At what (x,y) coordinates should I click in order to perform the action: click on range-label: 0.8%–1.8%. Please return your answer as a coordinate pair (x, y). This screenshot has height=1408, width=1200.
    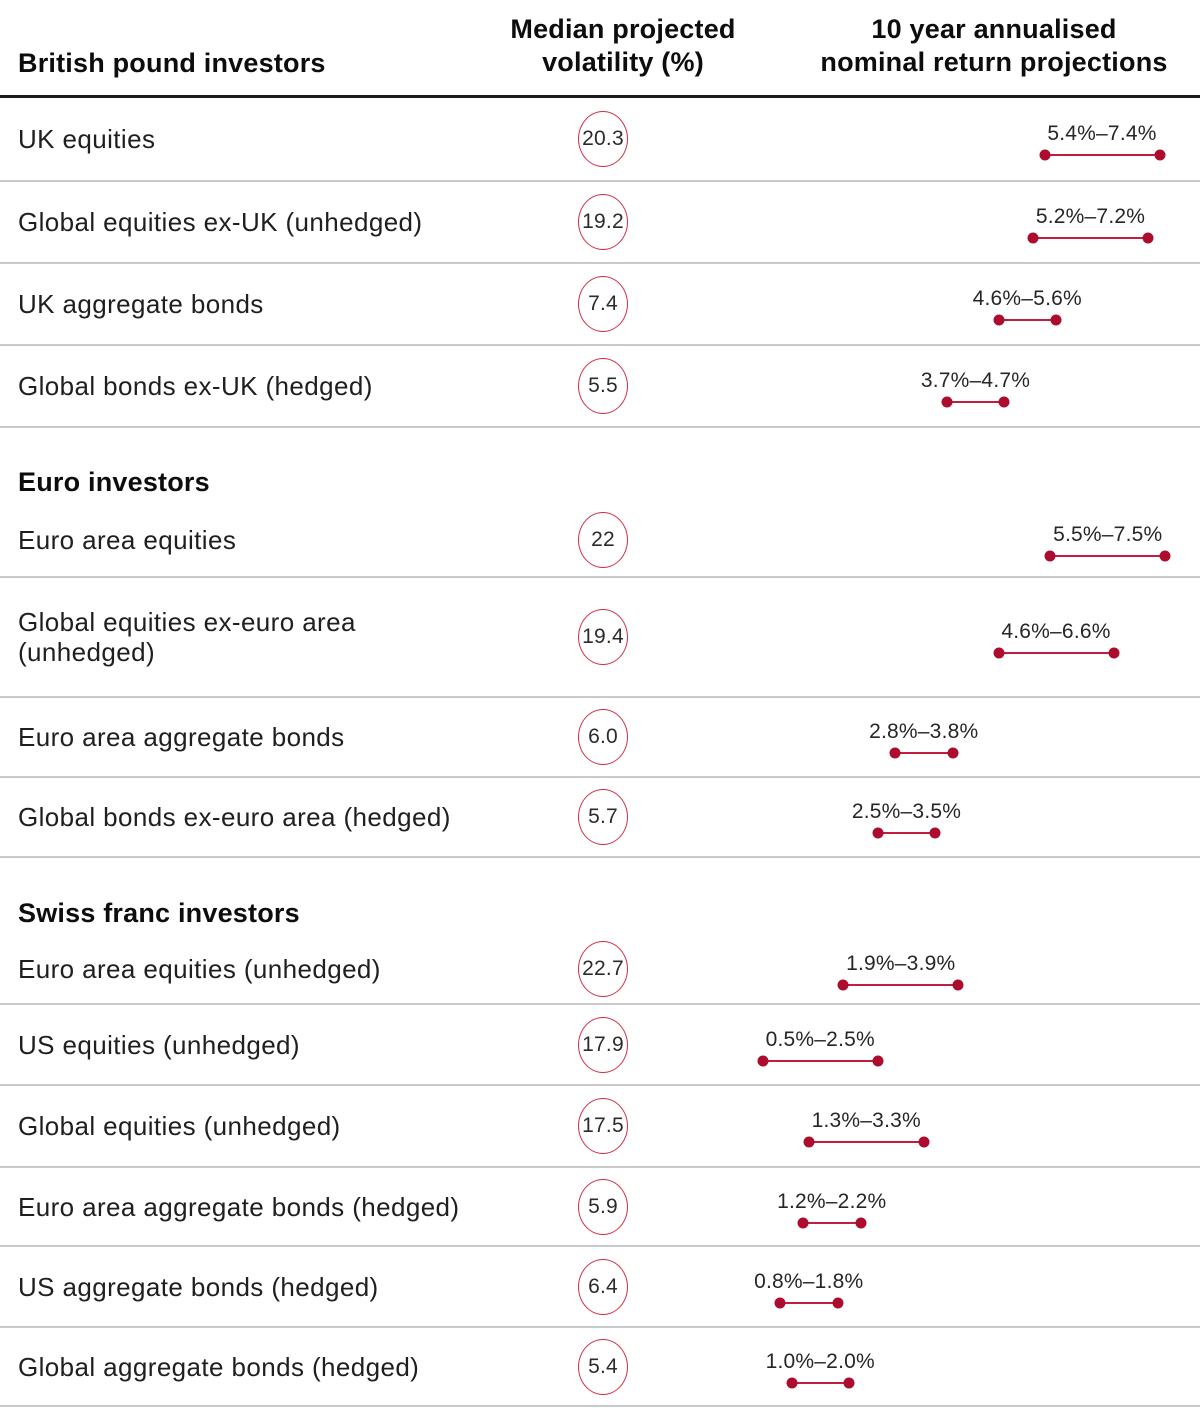
    Looking at the image, I should click on (809, 1281).